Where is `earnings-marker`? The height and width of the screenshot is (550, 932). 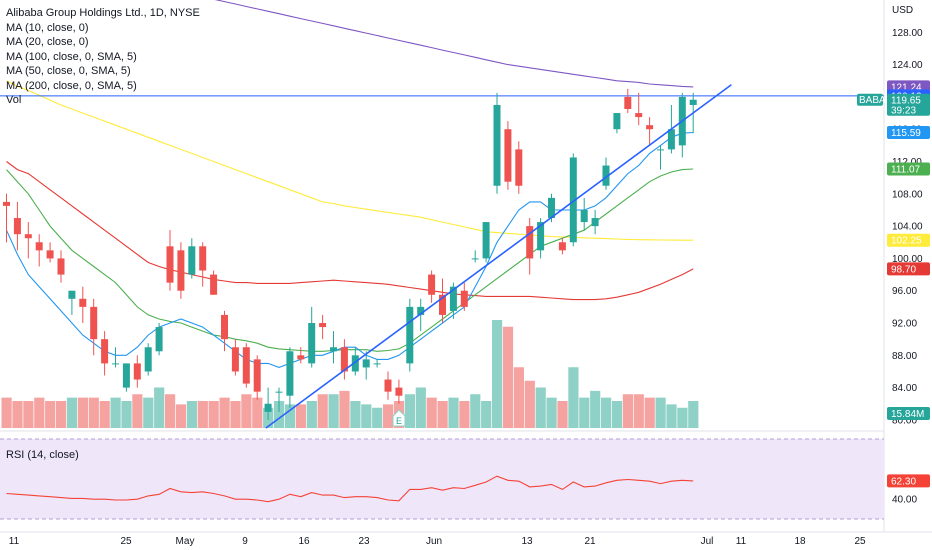 earnings-marker is located at coordinates (399, 418).